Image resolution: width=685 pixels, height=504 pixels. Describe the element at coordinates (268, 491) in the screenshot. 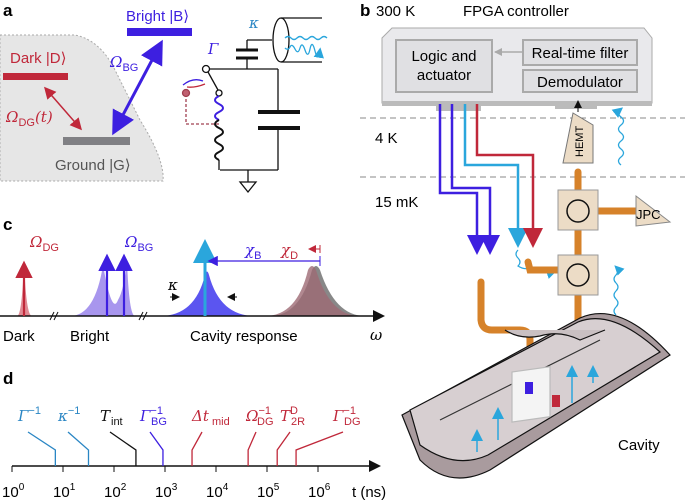

I see `tick-label: 10⁵` at that location.